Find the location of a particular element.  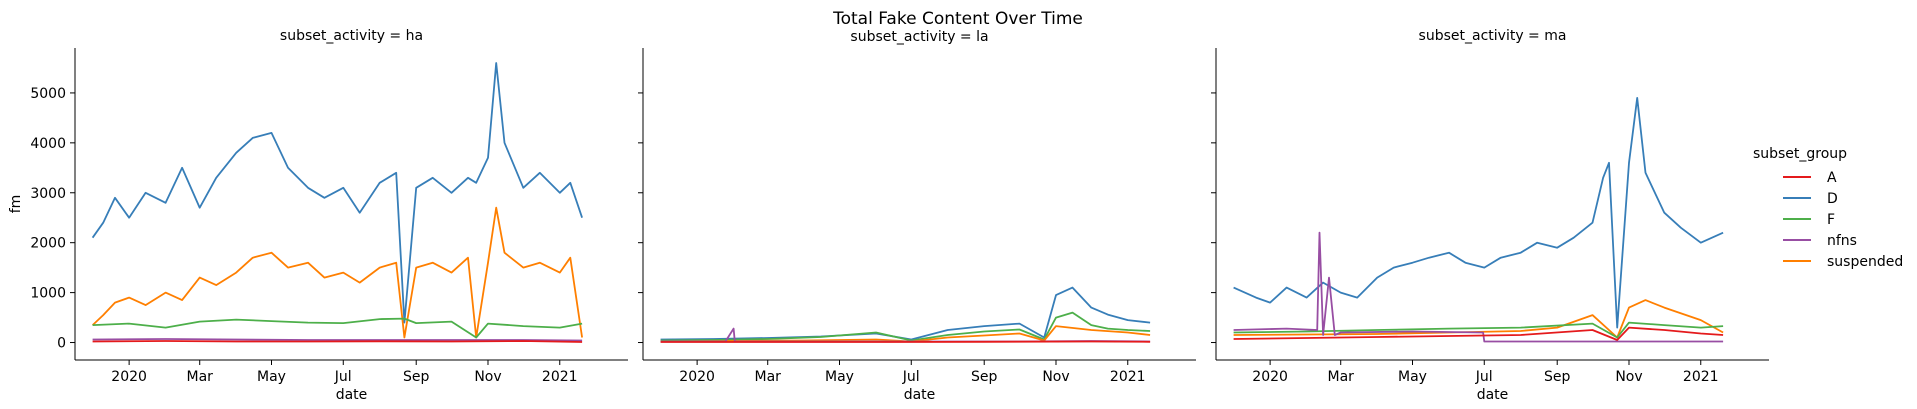

y-tick-label: 0 is located at coordinates (61, 344).